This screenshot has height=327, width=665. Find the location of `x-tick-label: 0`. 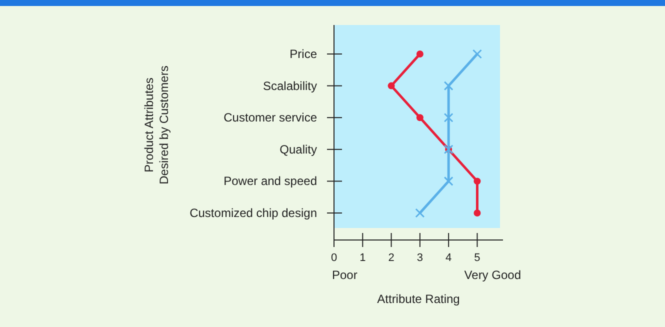

x-tick-label: 0 is located at coordinates (334, 258).